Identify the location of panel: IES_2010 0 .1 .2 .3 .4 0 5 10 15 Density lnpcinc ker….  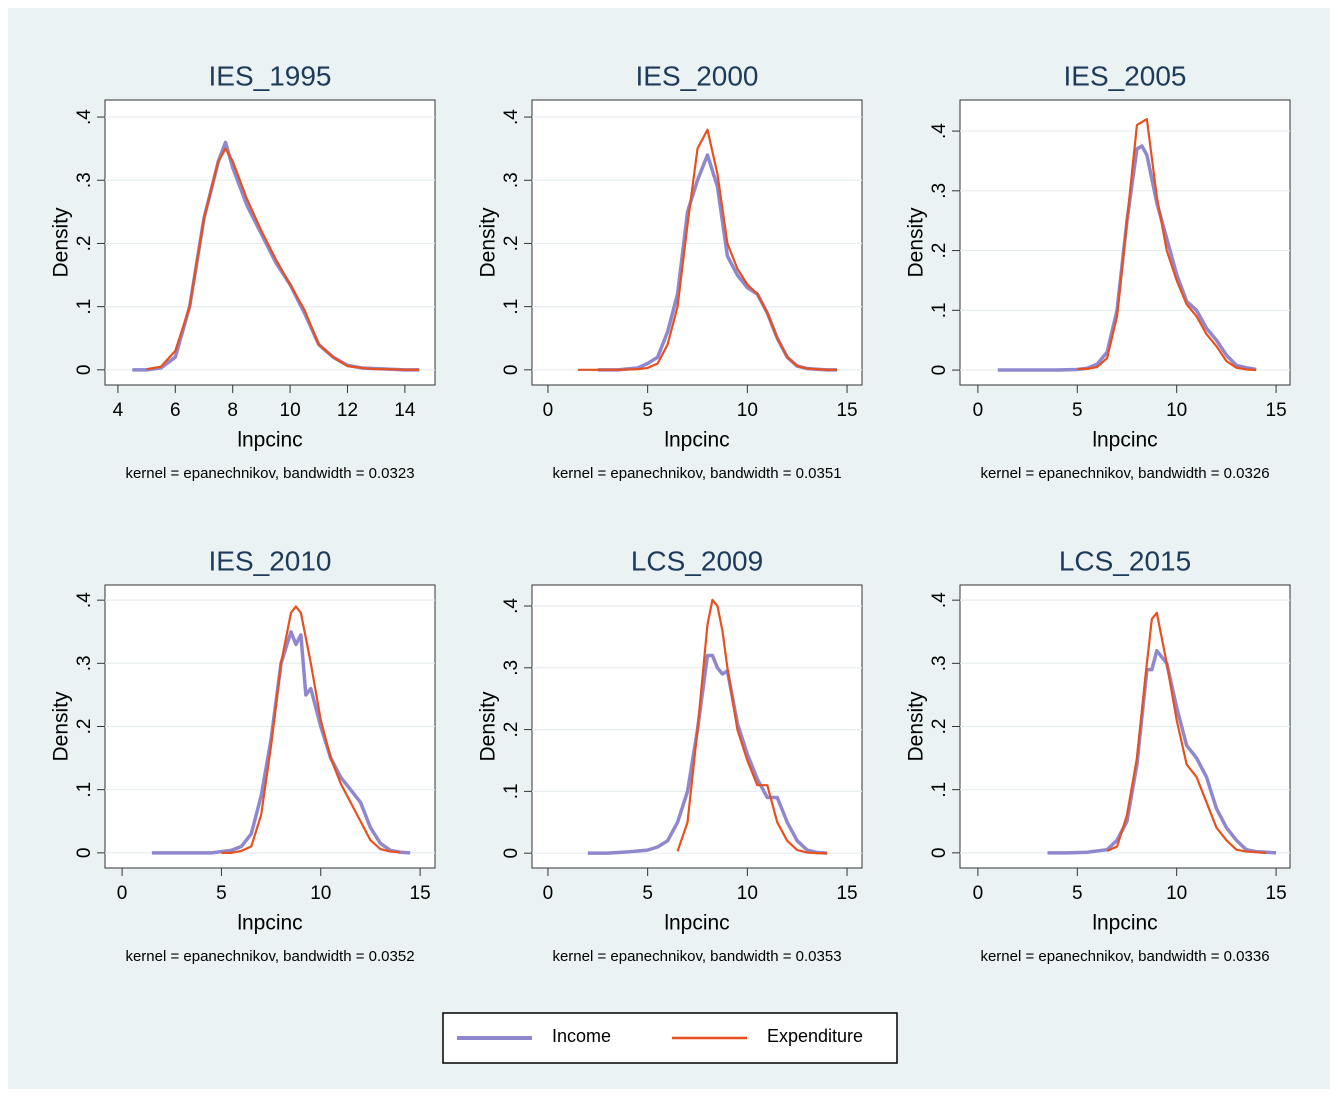
(243, 755).